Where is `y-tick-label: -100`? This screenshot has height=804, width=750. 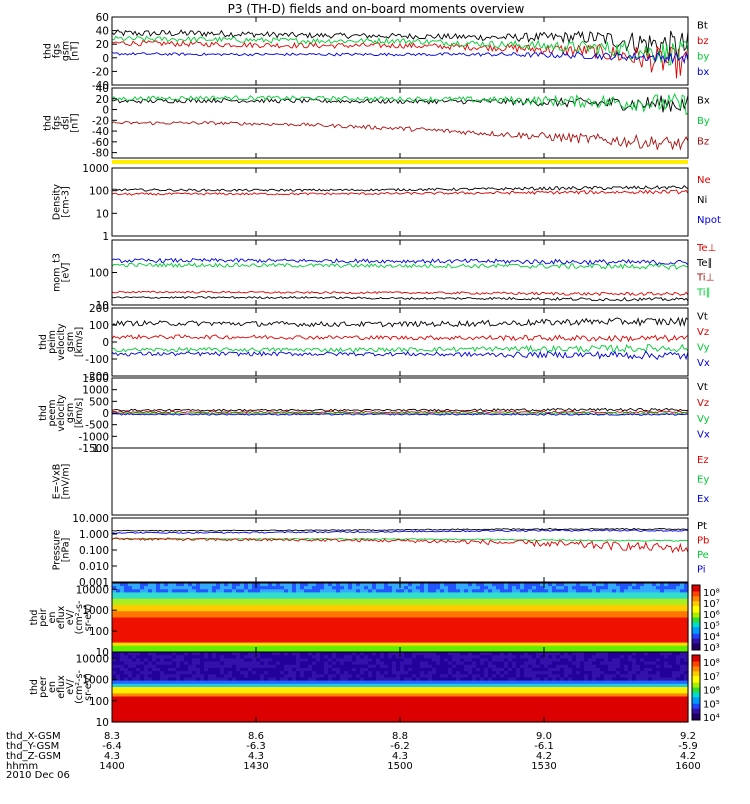
y-tick-label: -100 is located at coordinates (97, 360).